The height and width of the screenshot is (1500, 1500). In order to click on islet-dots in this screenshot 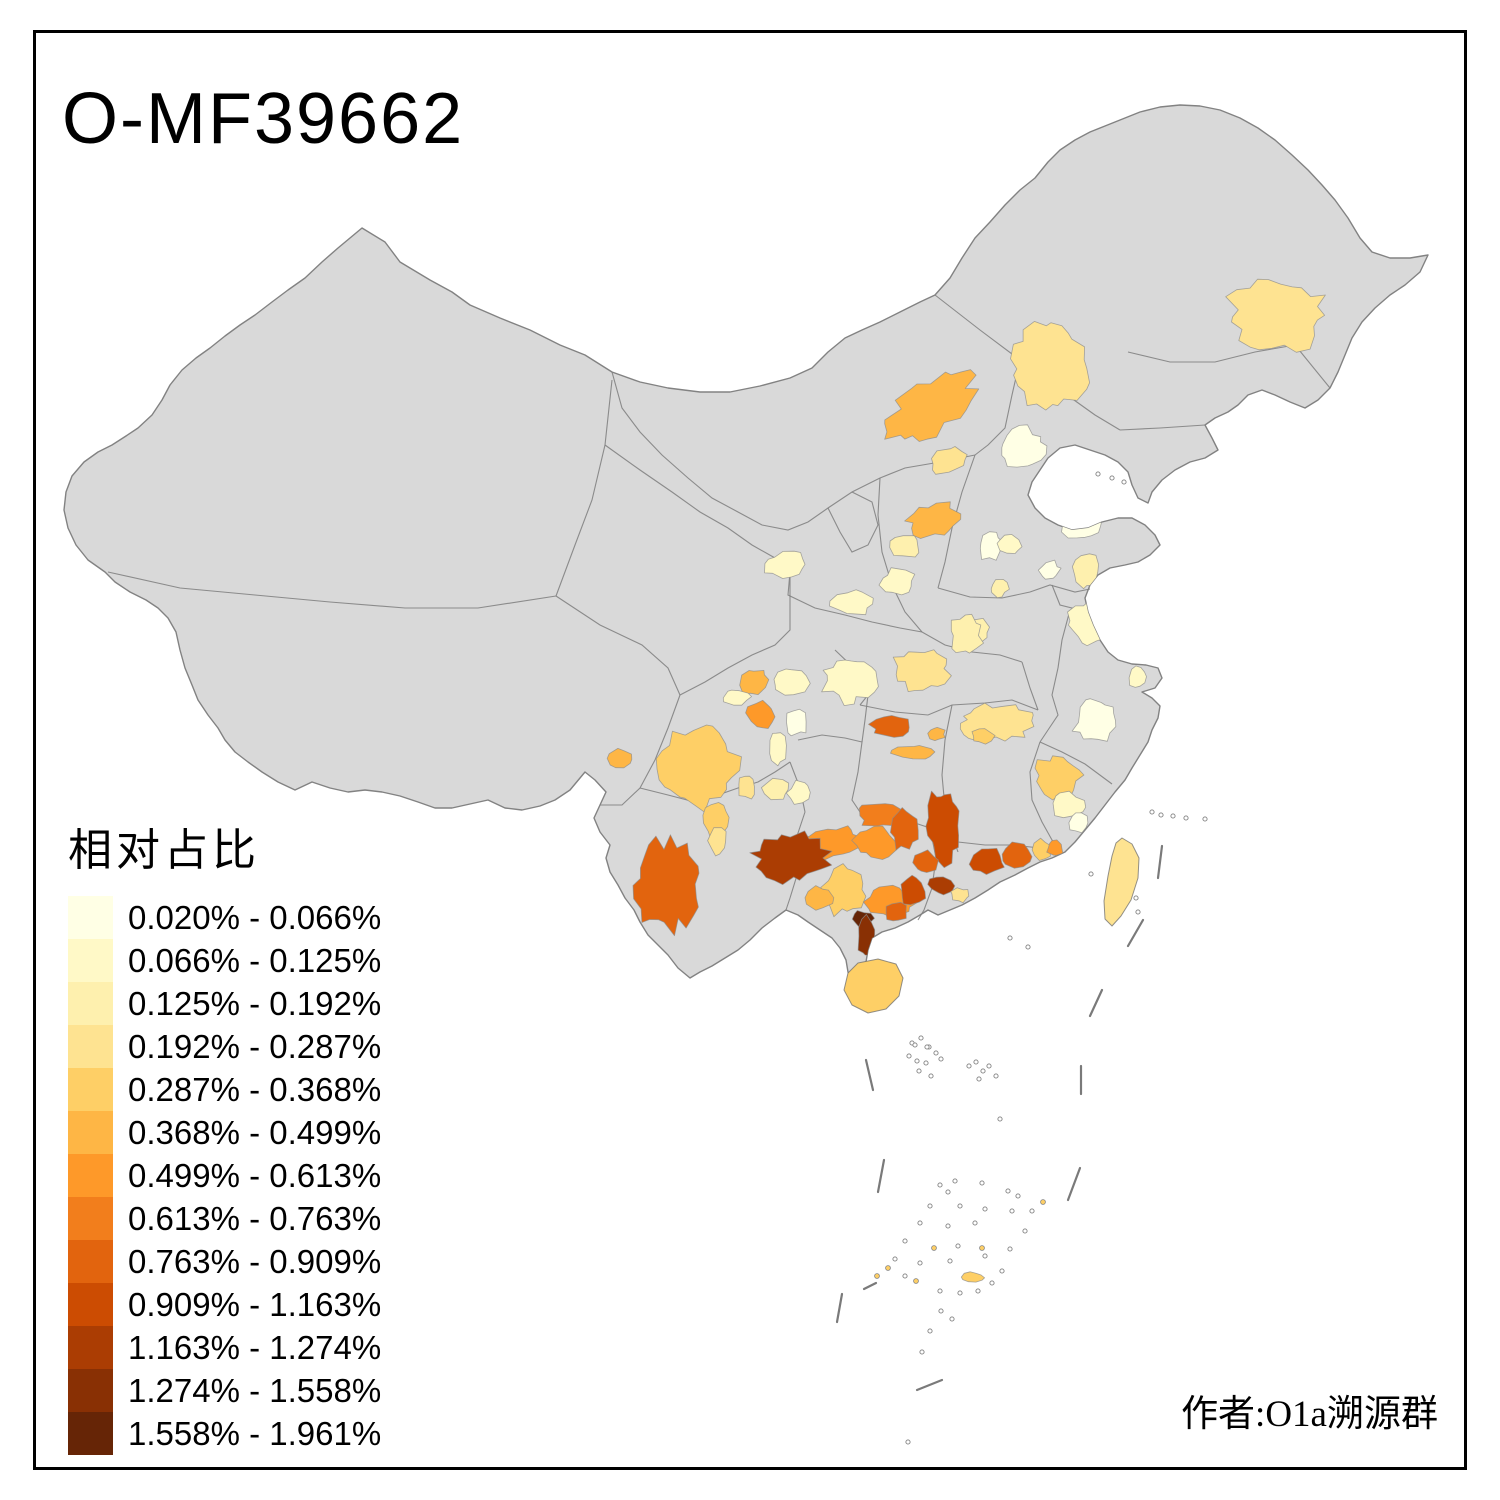, I will do `click(1041, 958)`.